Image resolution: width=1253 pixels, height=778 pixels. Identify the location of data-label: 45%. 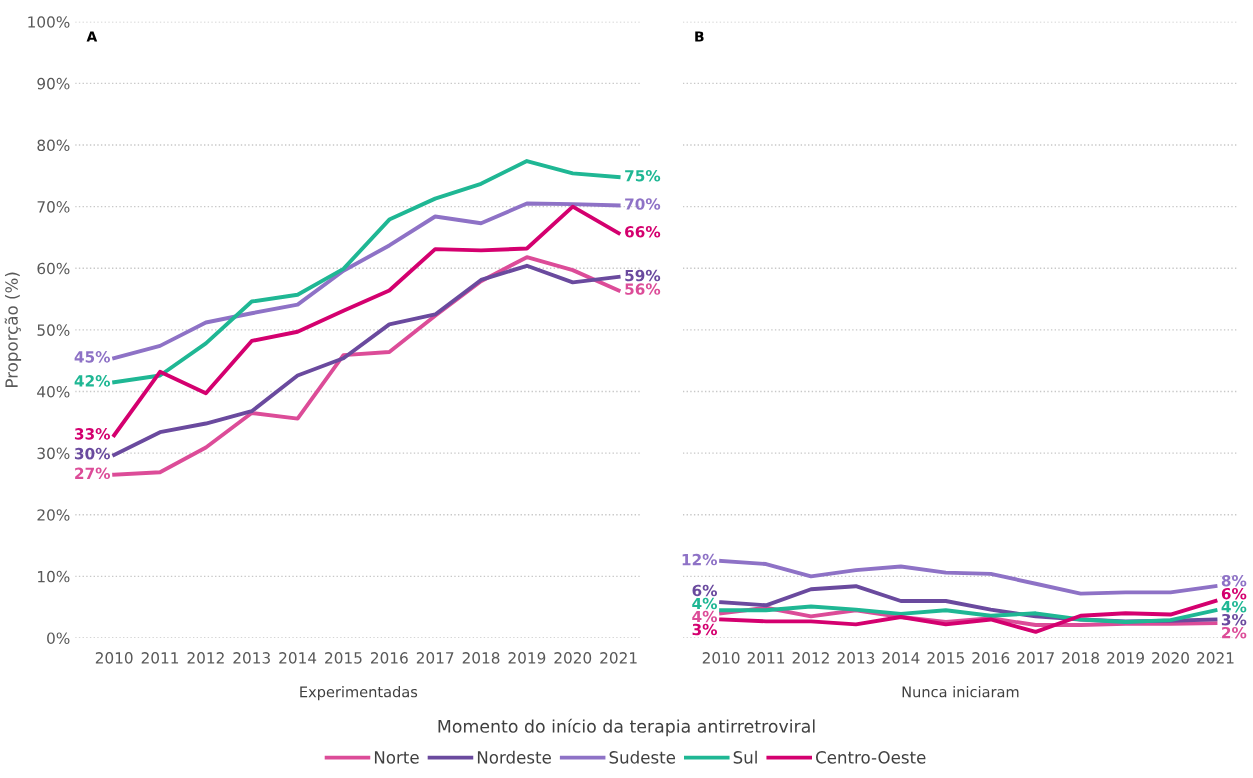
(92, 357).